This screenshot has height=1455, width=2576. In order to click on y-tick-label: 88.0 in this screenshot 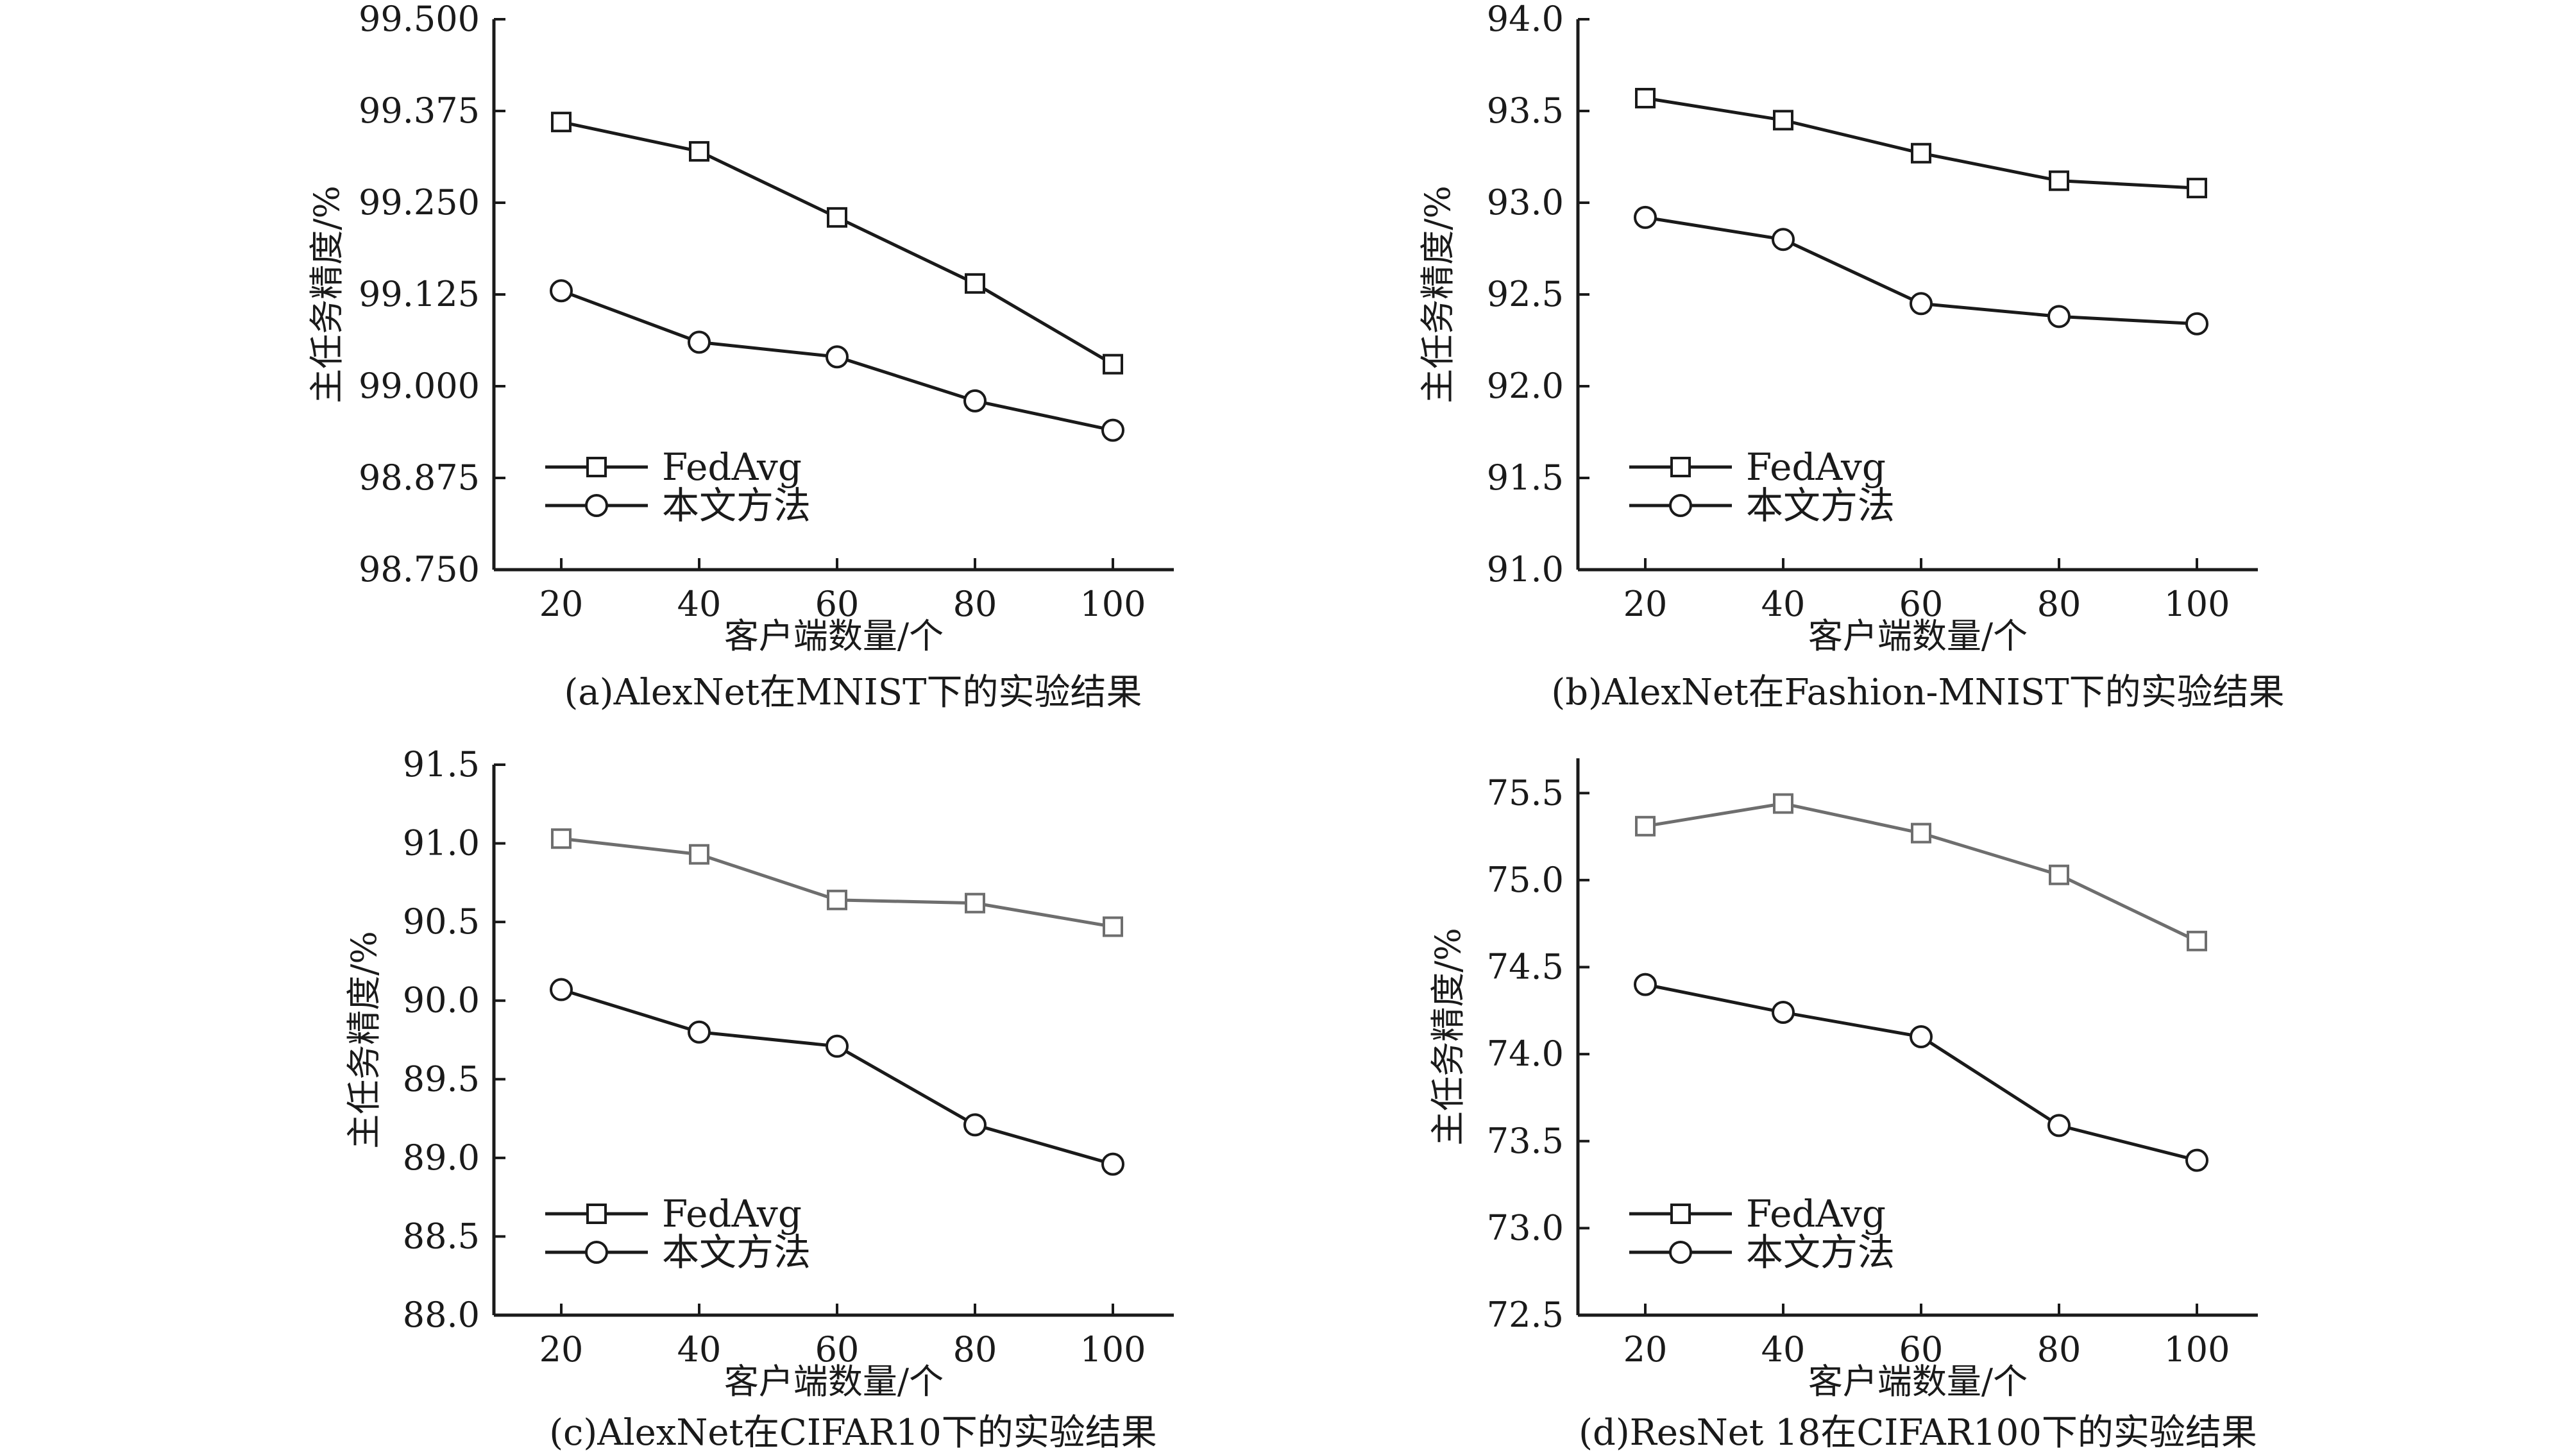, I will do `click(441, 1315)`.